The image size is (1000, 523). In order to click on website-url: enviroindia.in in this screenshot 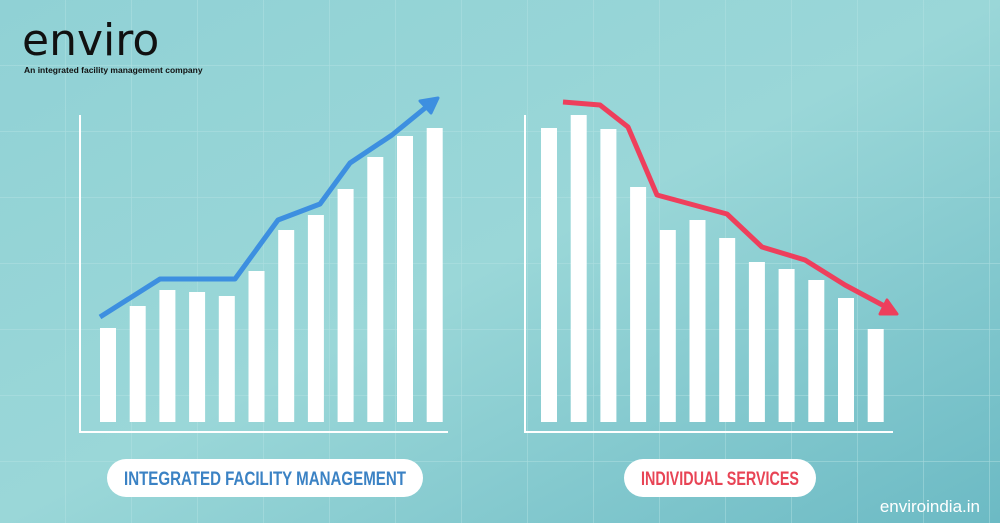, I will do `click(930, 506)`.